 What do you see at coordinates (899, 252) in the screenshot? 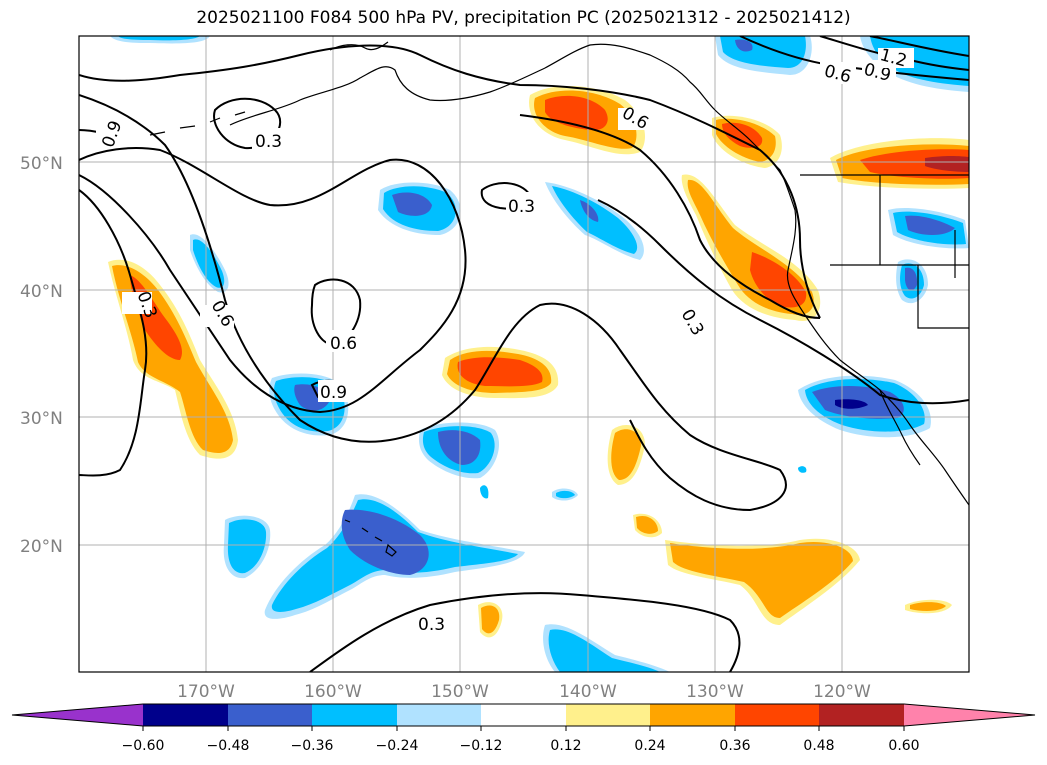
I see `state-borders` at bounding box center [899, 252].